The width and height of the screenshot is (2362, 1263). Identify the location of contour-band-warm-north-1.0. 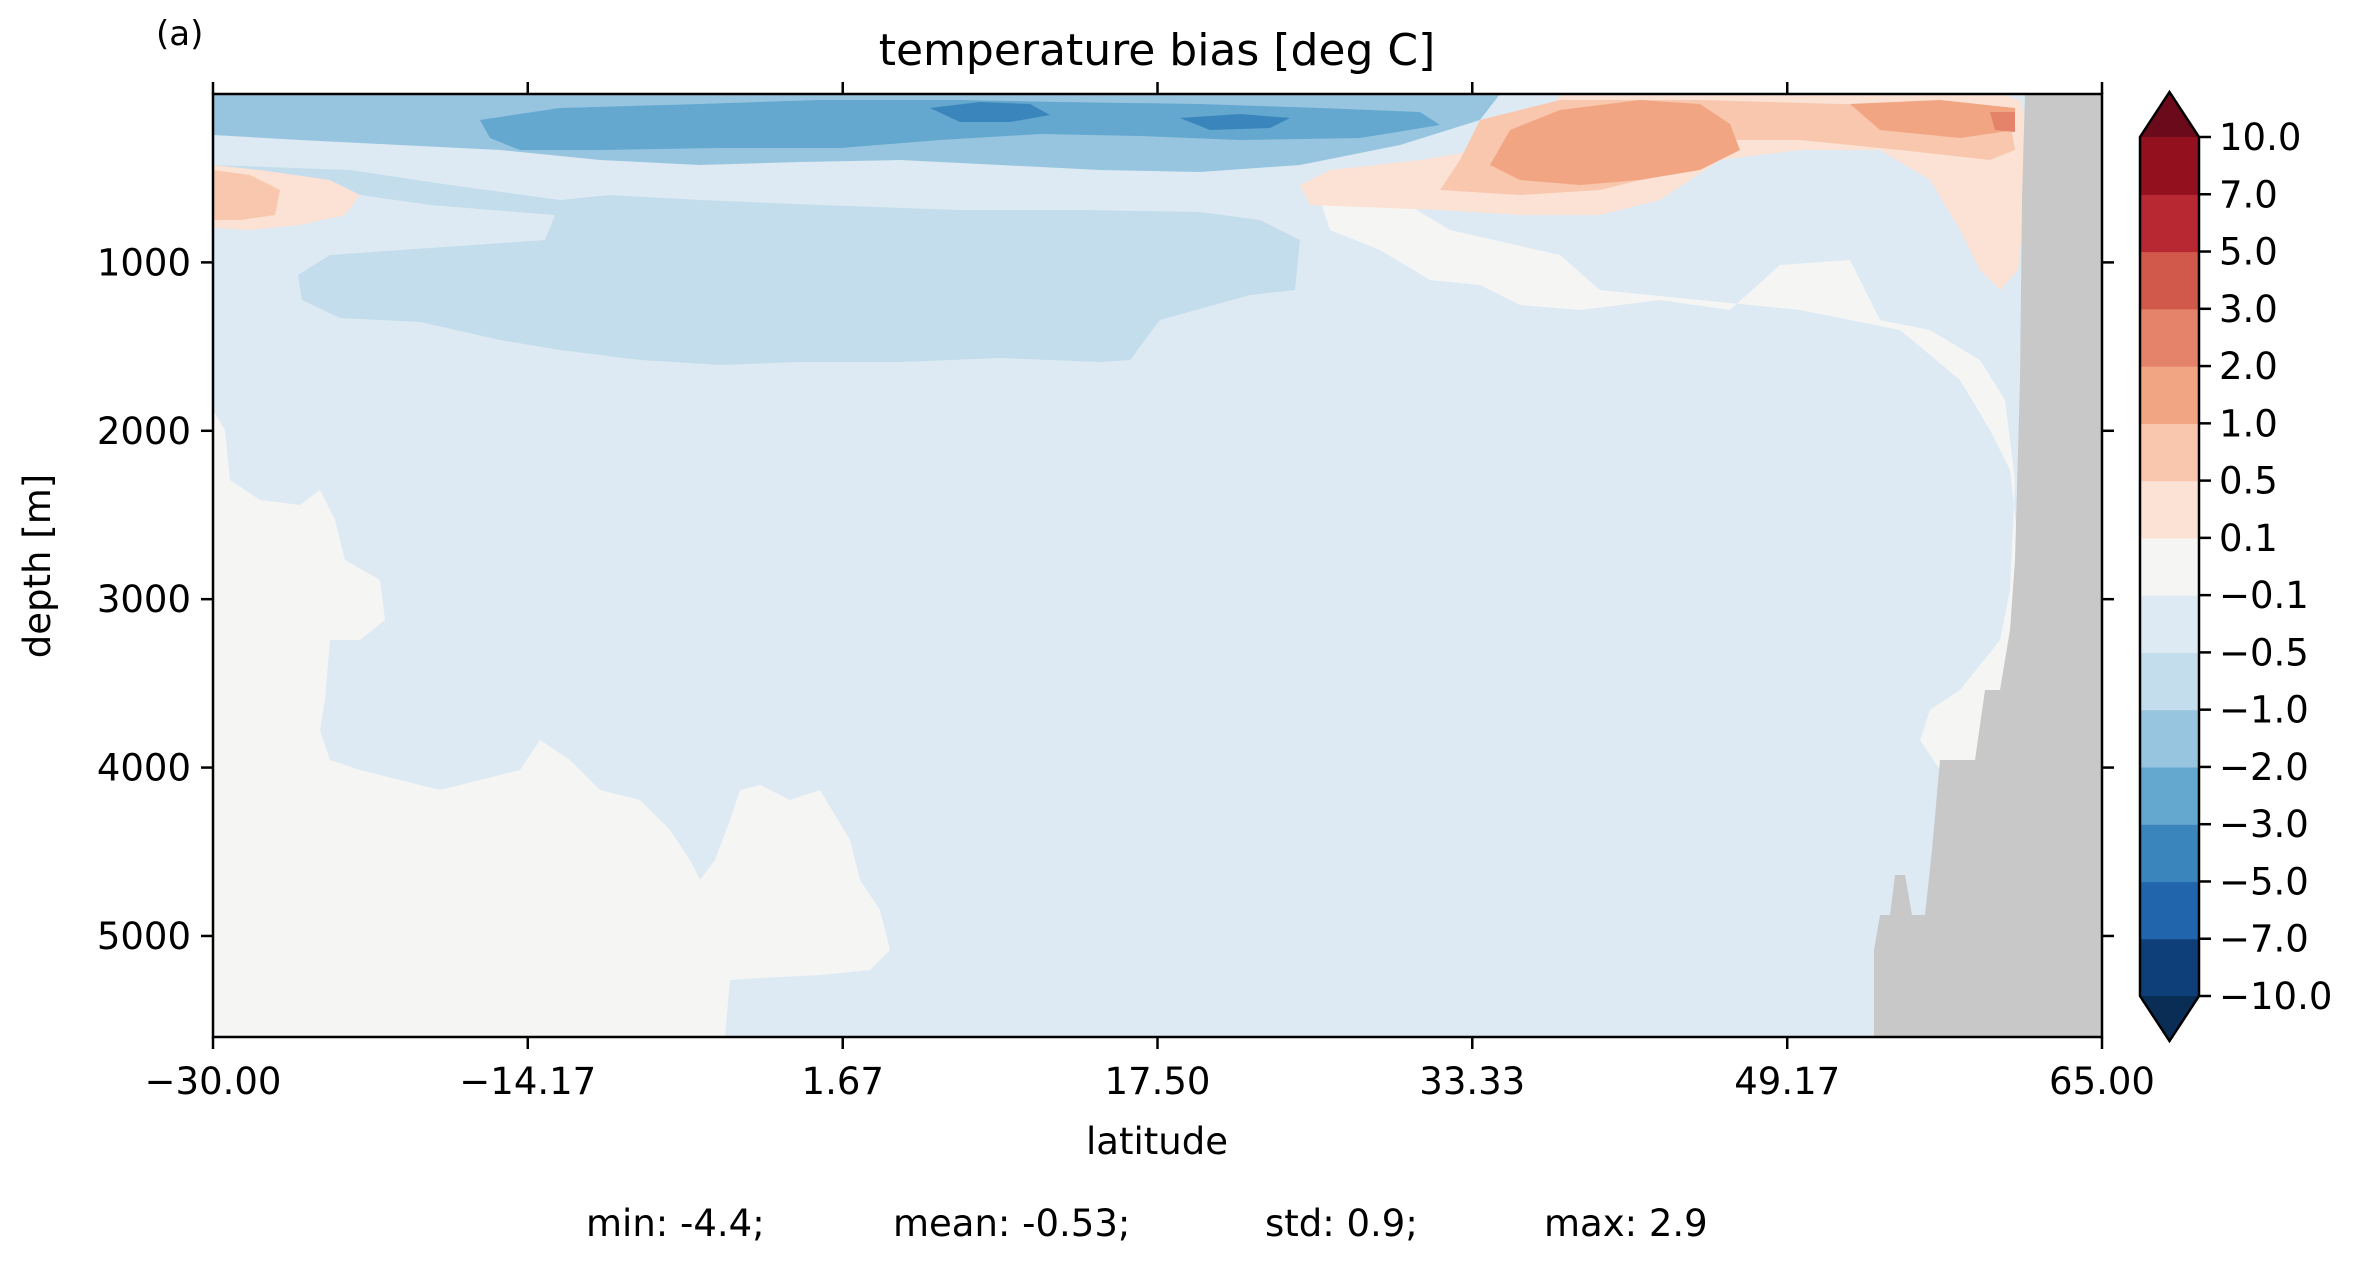
(1615, 142).